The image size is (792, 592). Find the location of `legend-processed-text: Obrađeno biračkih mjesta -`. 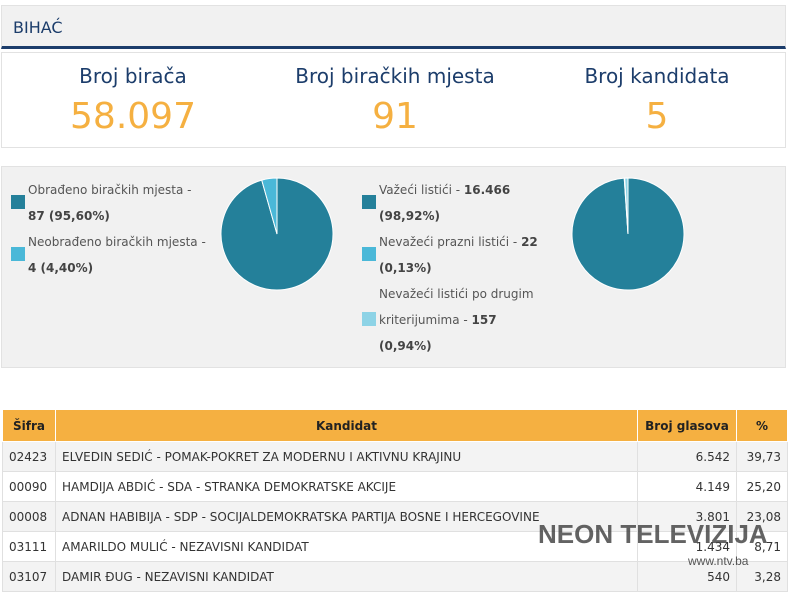

legend-processed-text: Obrađeno biračkih mjesta - is located at coordinates (110, 190).